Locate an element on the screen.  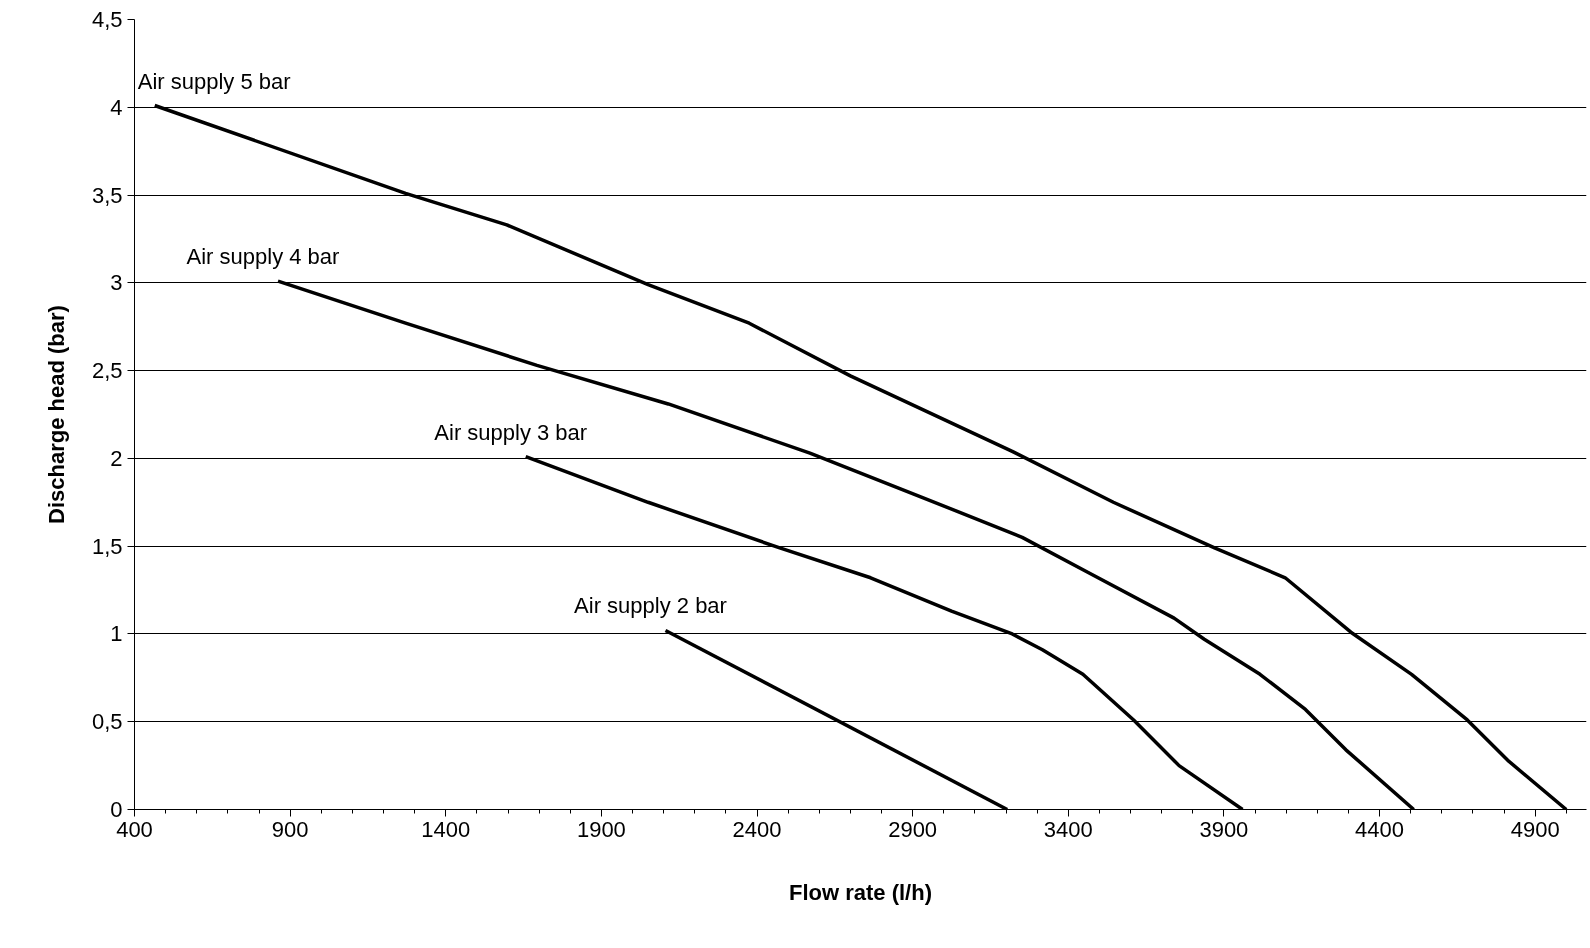
y-tick-label: 1 is located at coordinates (116, 634).